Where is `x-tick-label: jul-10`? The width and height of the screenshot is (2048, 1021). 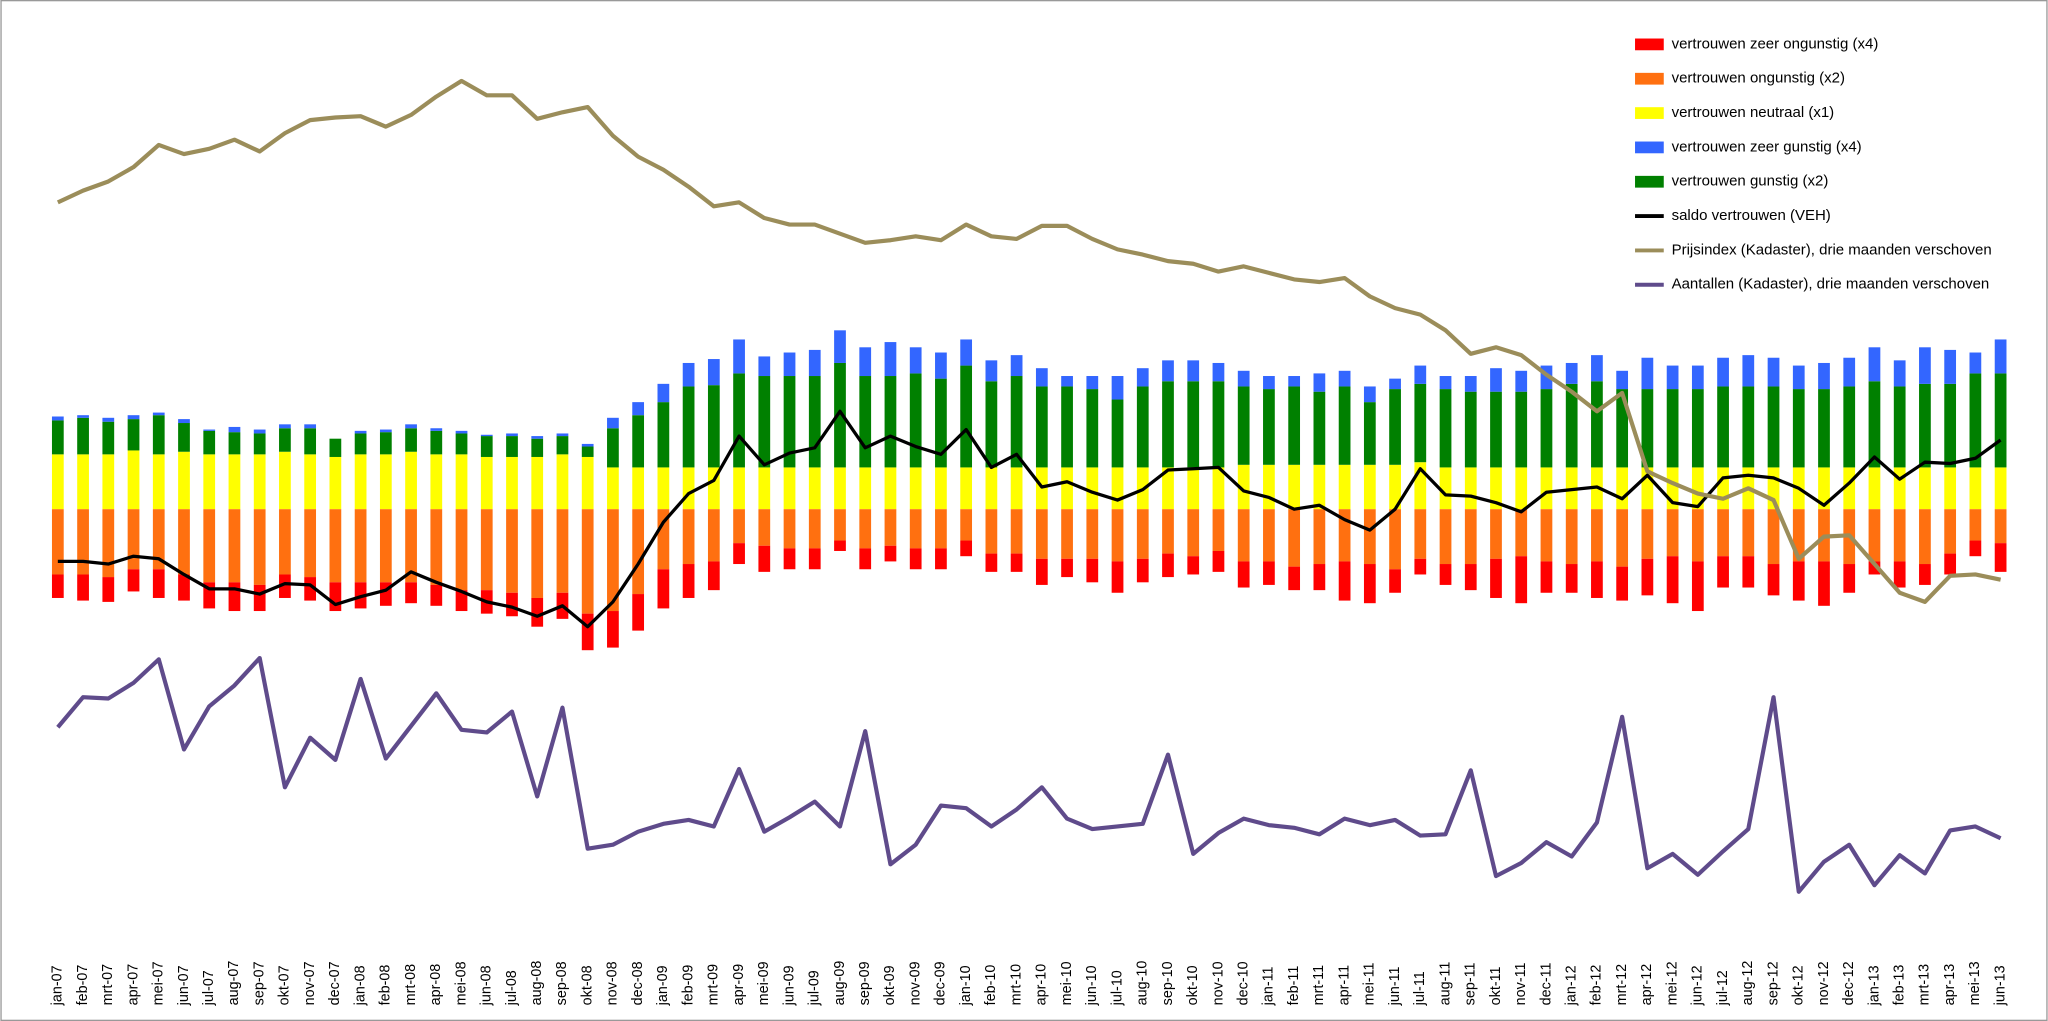 x-tick-label: jul-10 is located at coordinates (1117, 988).